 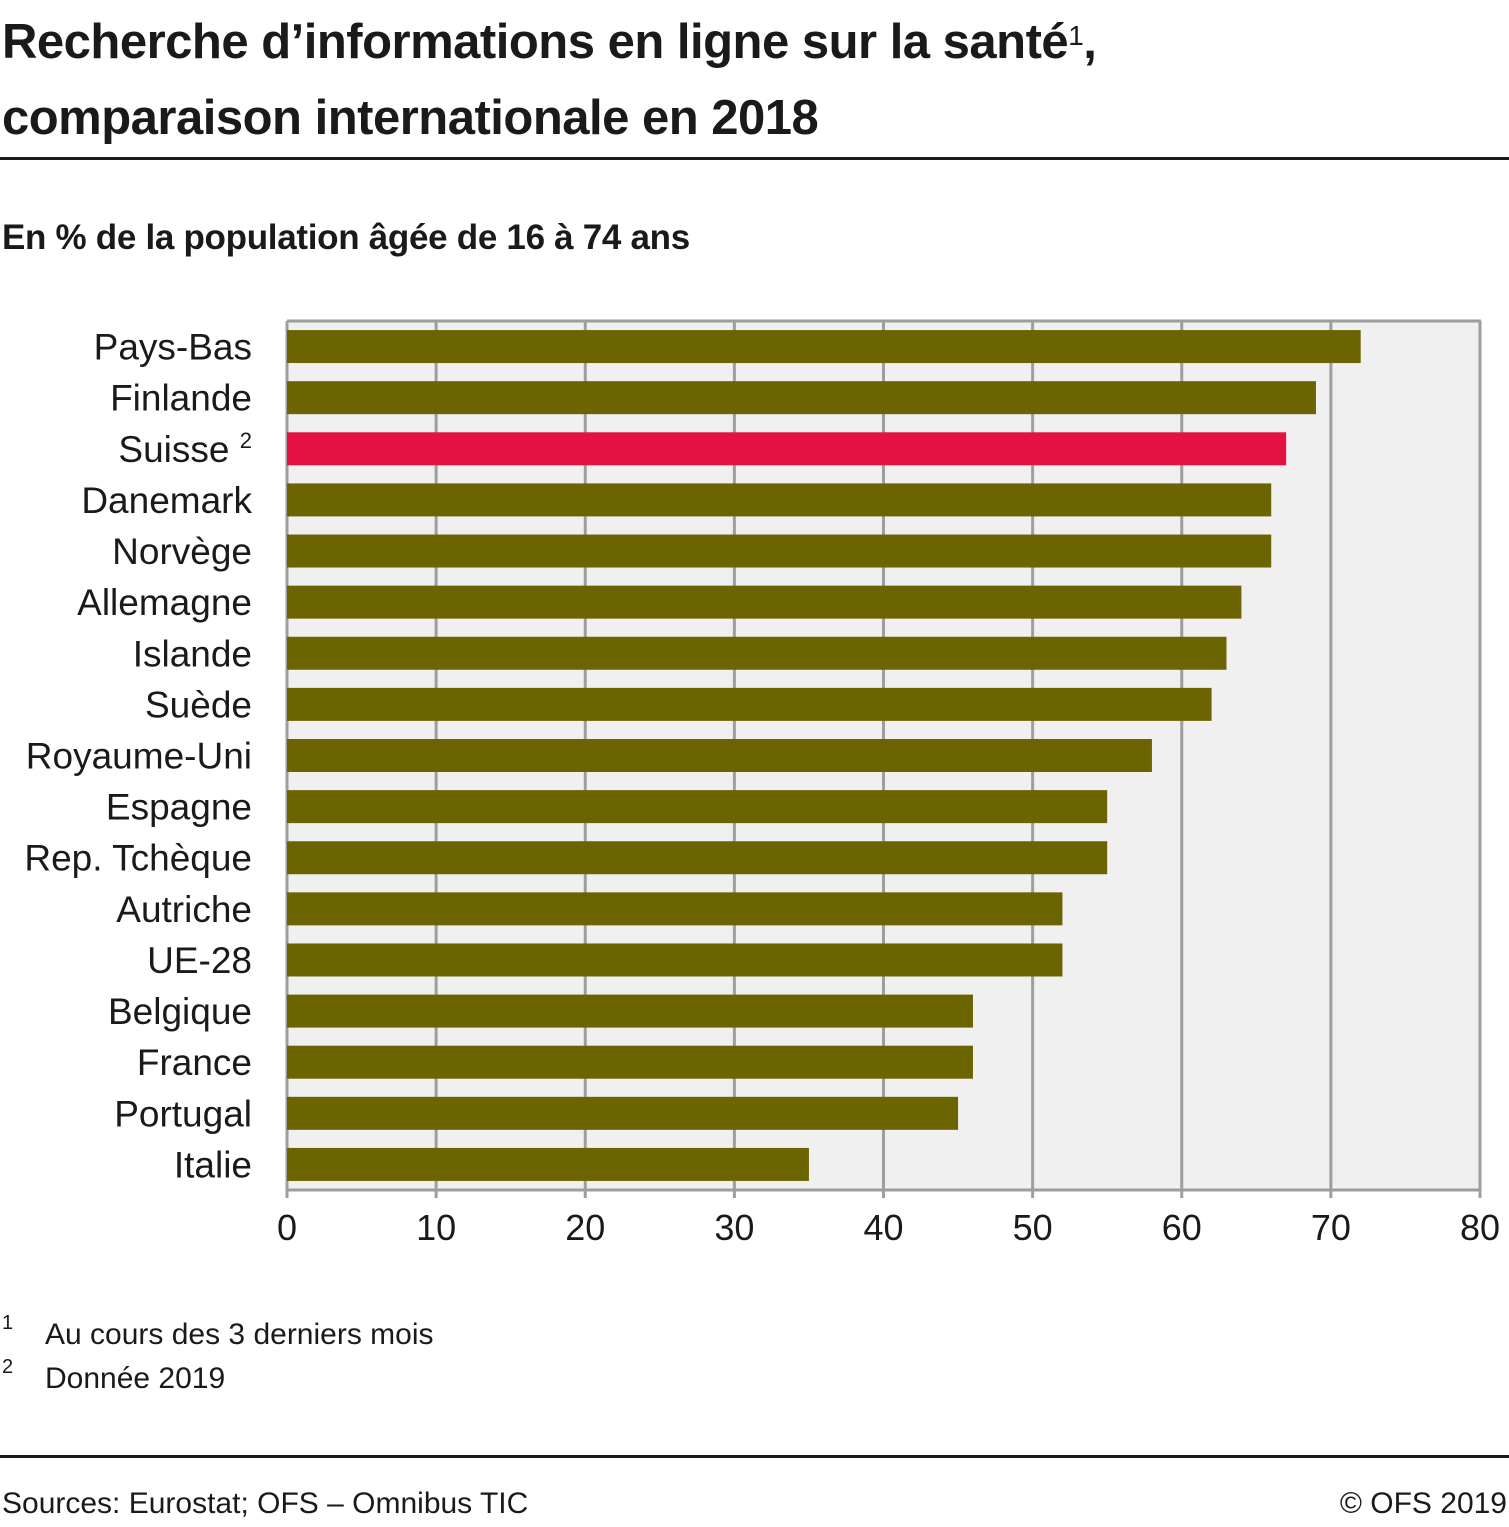 What do you see at coordinates (436, 1227) in the screenshot?
I see `x-tick-label: 10` at bounding box center [436, 1227].